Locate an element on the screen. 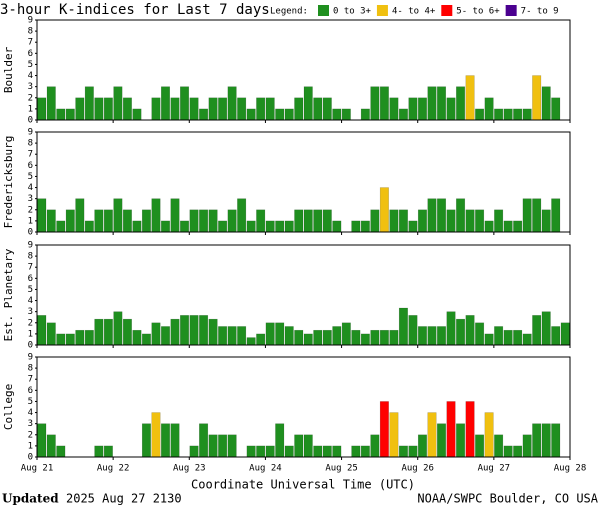 The width and height of the screenshot is (600, 510). y-tick-label: 6 is located at coordinates (30, 391).